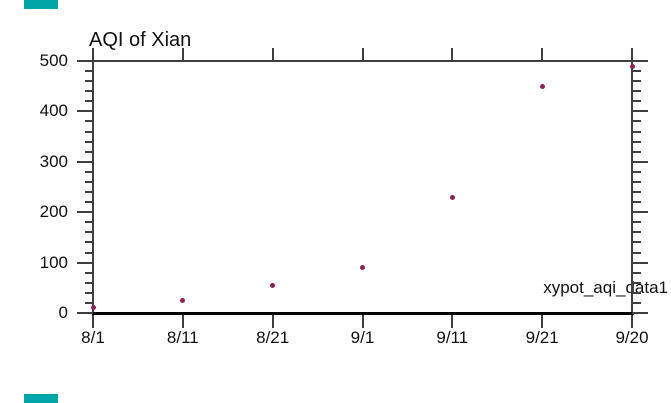 The height and width of the screenshot is (403, 671). I want to click on left-axis-line, so click(93, 187).